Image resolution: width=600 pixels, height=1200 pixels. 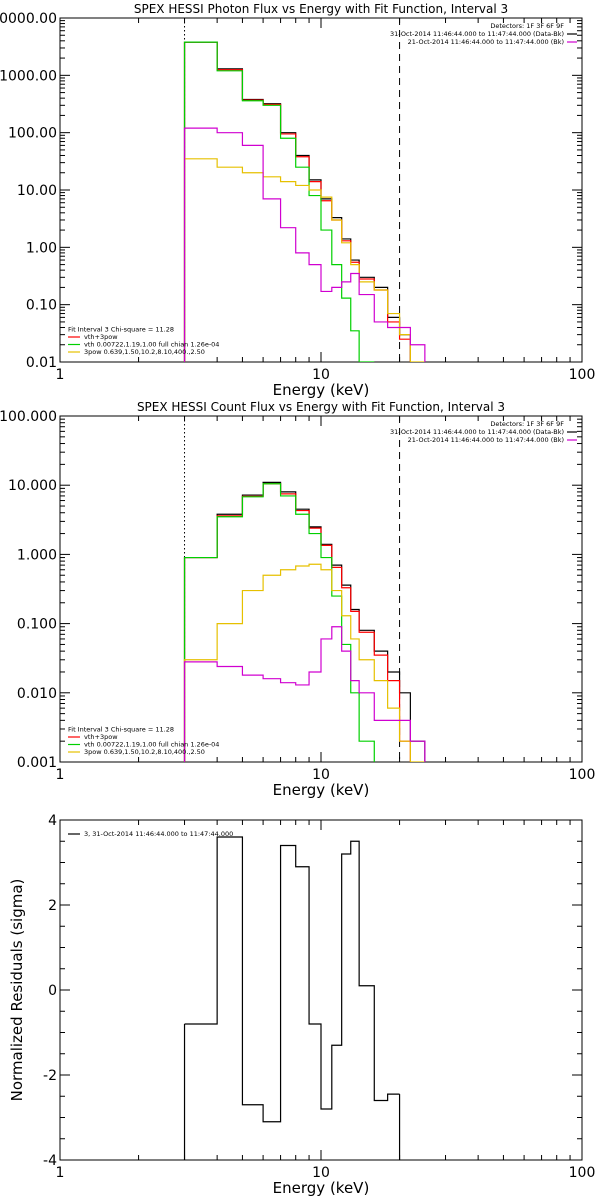 What do you see at coordinates (17, 990) in the screenshot?
I see `y-axis-label: Normalized Residuals (sigma)` at bounding box center [17, 990].